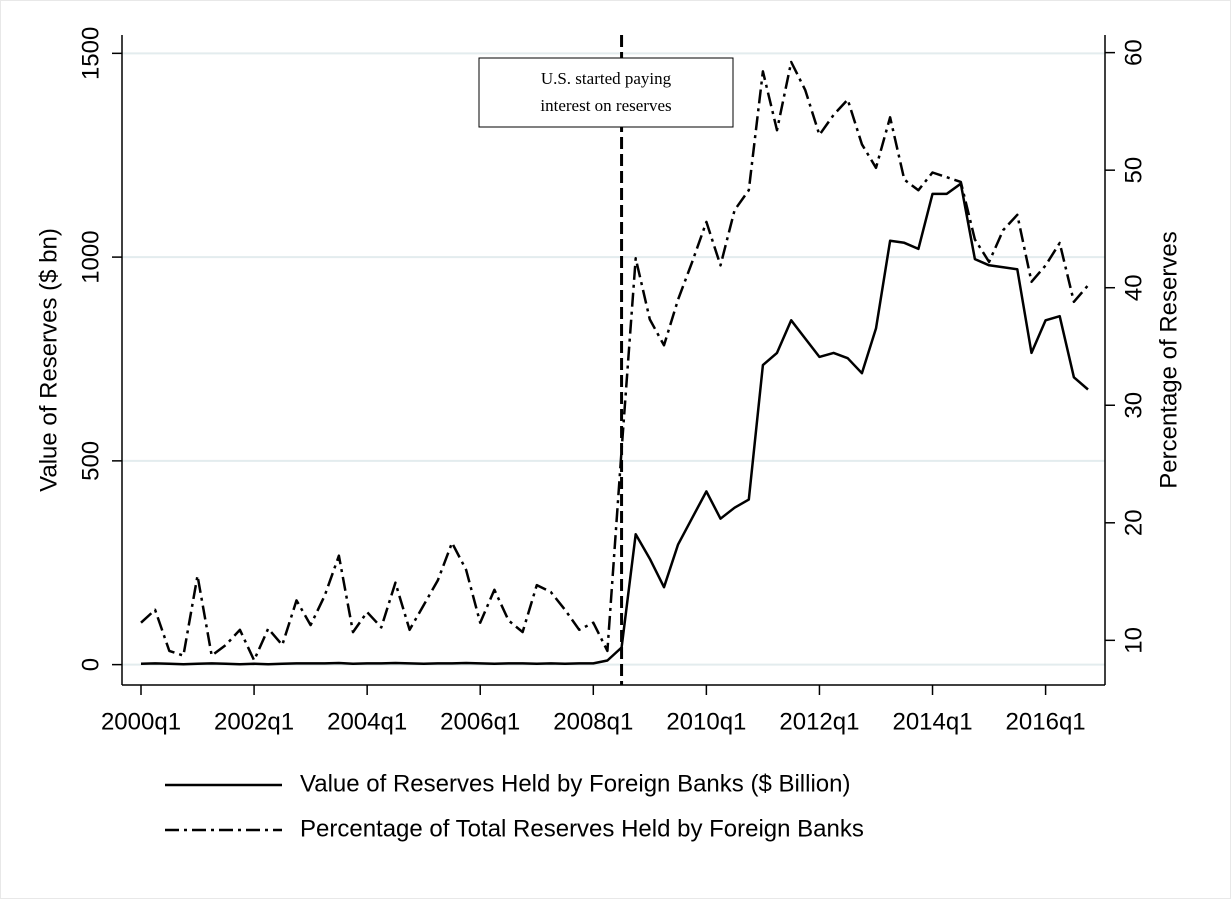 The height and width of the screenshot is (899, 1231). Describe the element at coordinates (48, 360) in the screenshot. I see `y-axis-title: Value of Reserves ($ bn)` at that location.